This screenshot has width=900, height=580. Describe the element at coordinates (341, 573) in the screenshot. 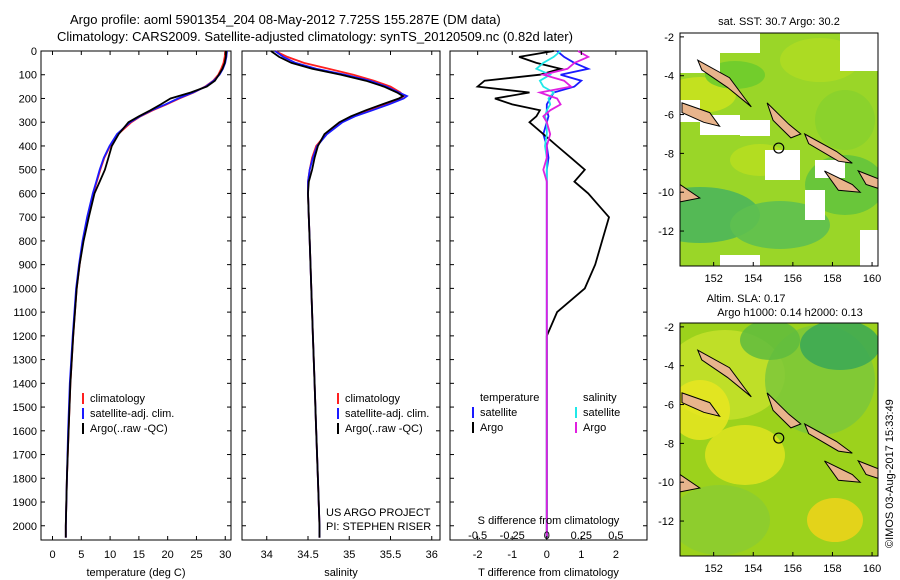

I see `x-axis-title-salinity: salinity` at that location.